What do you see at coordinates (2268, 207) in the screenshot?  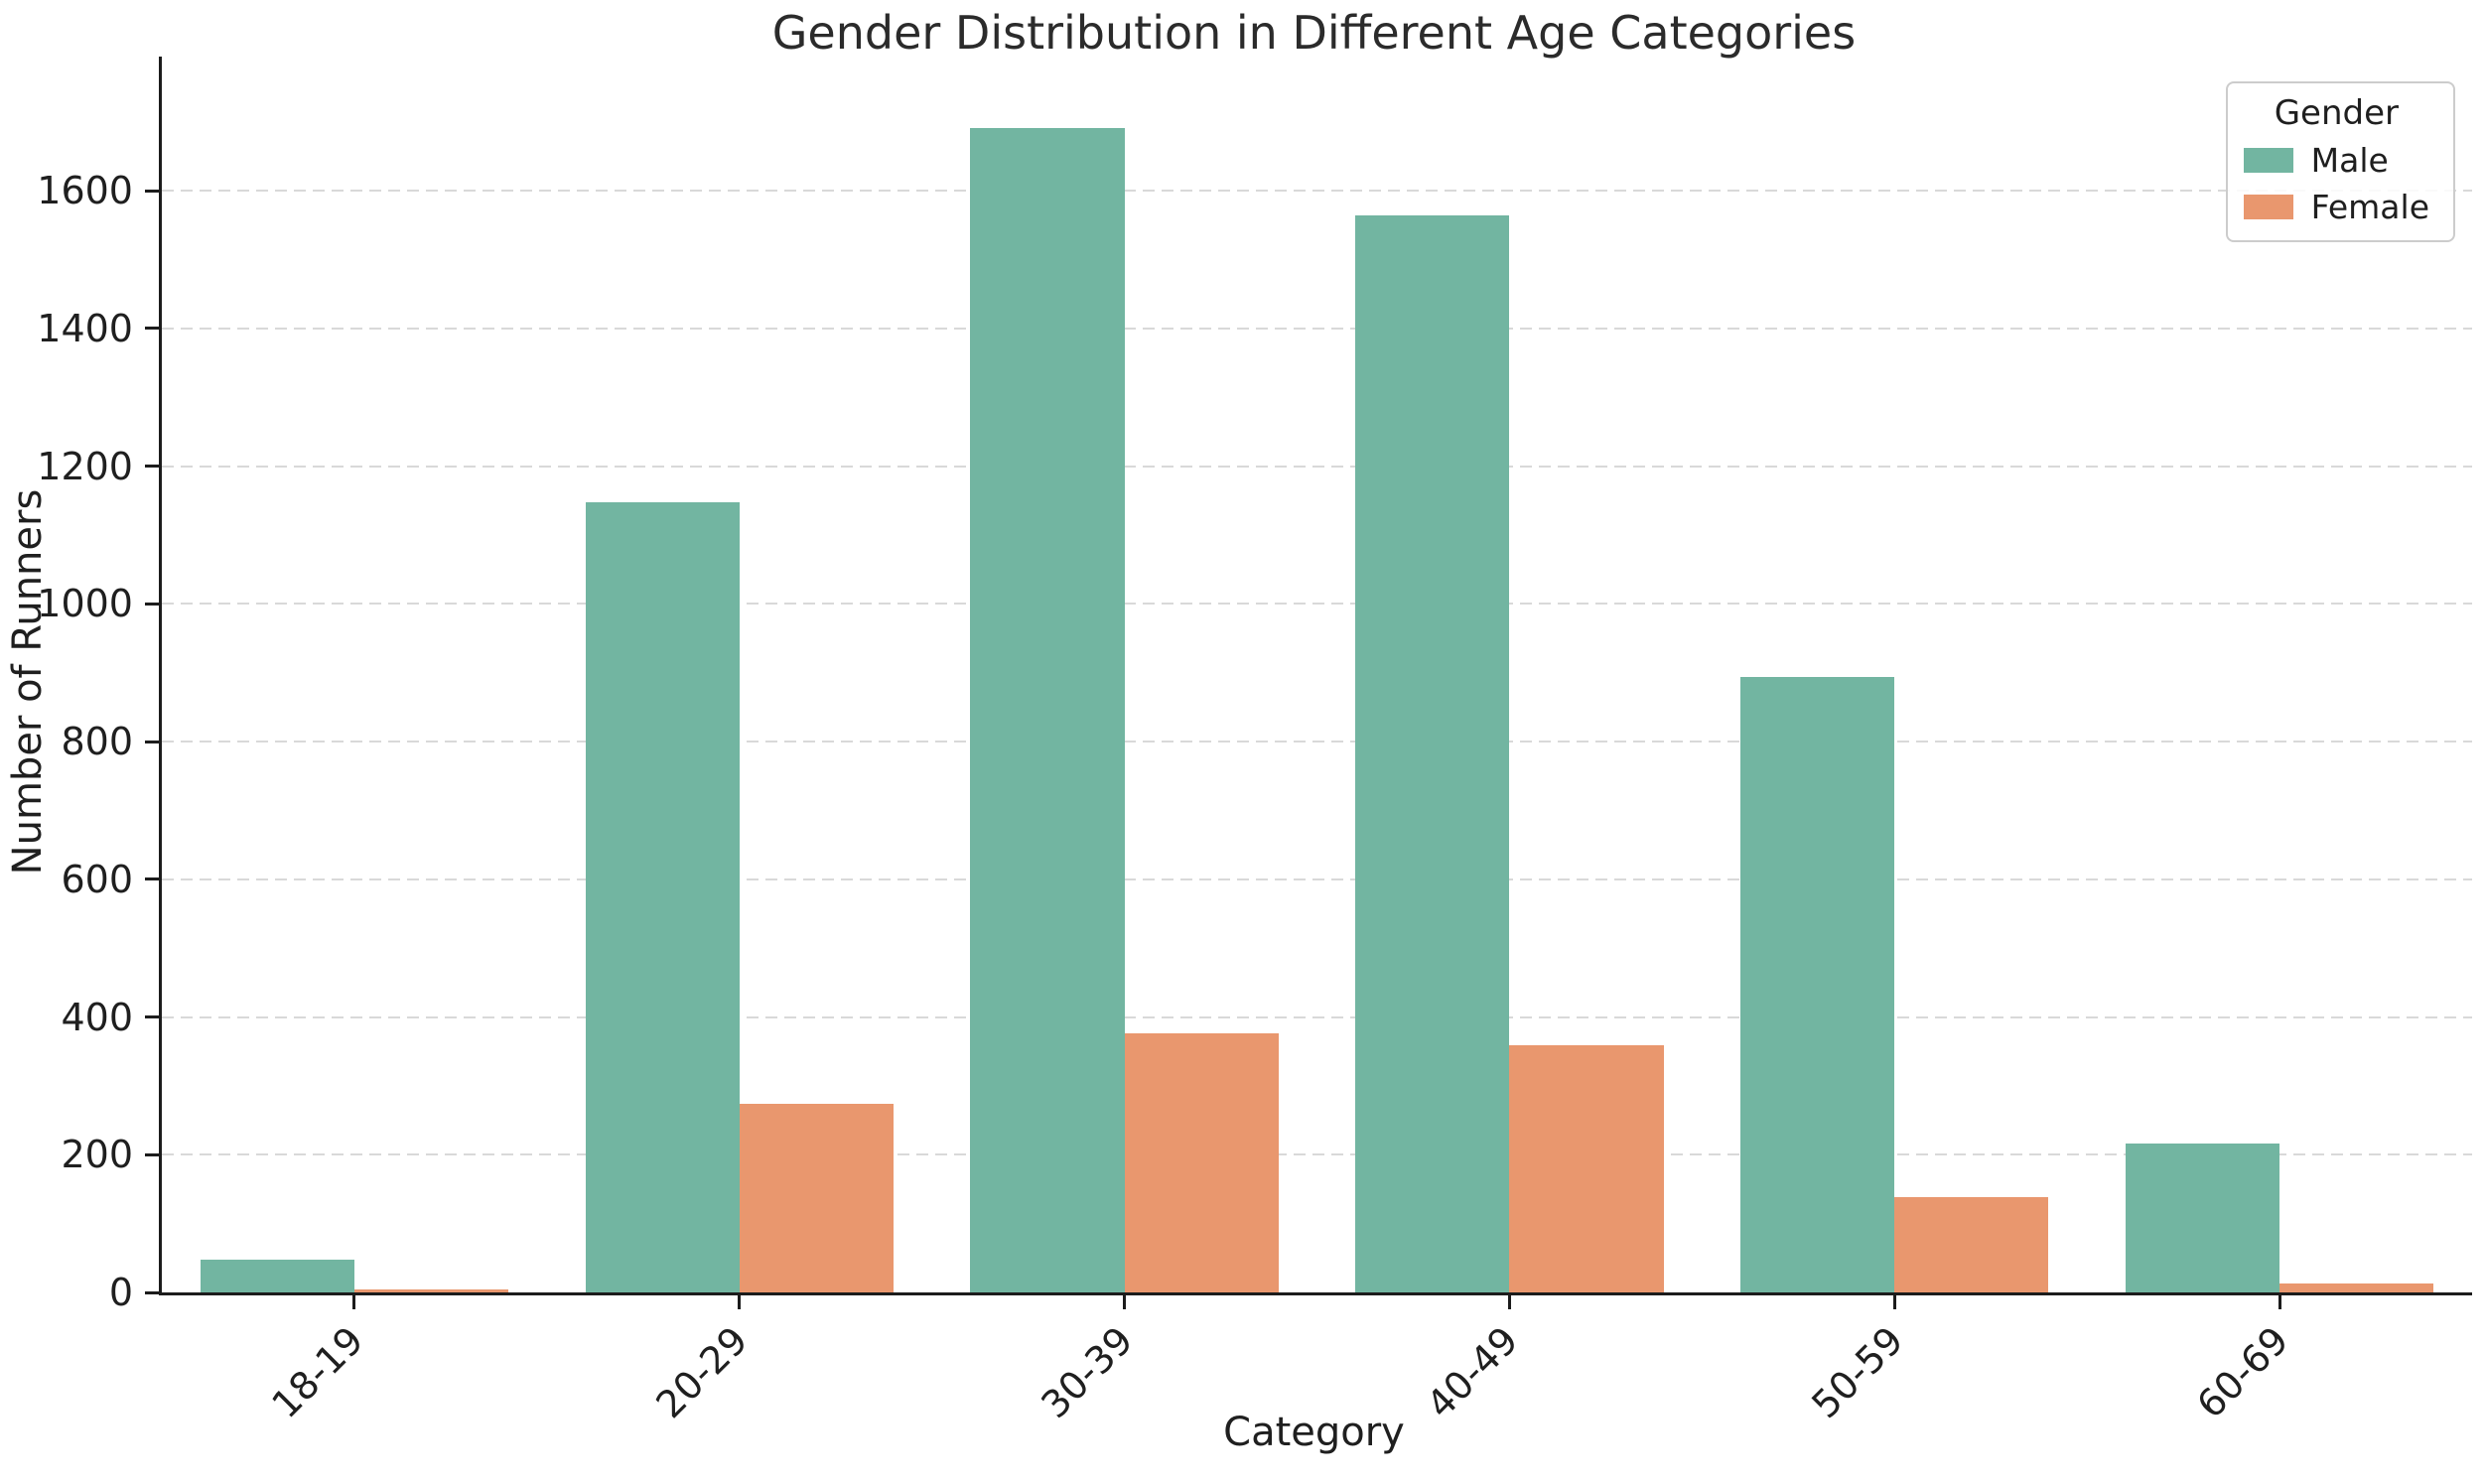 I see `legend-swatch-female` at bounding box center [2268, 207].